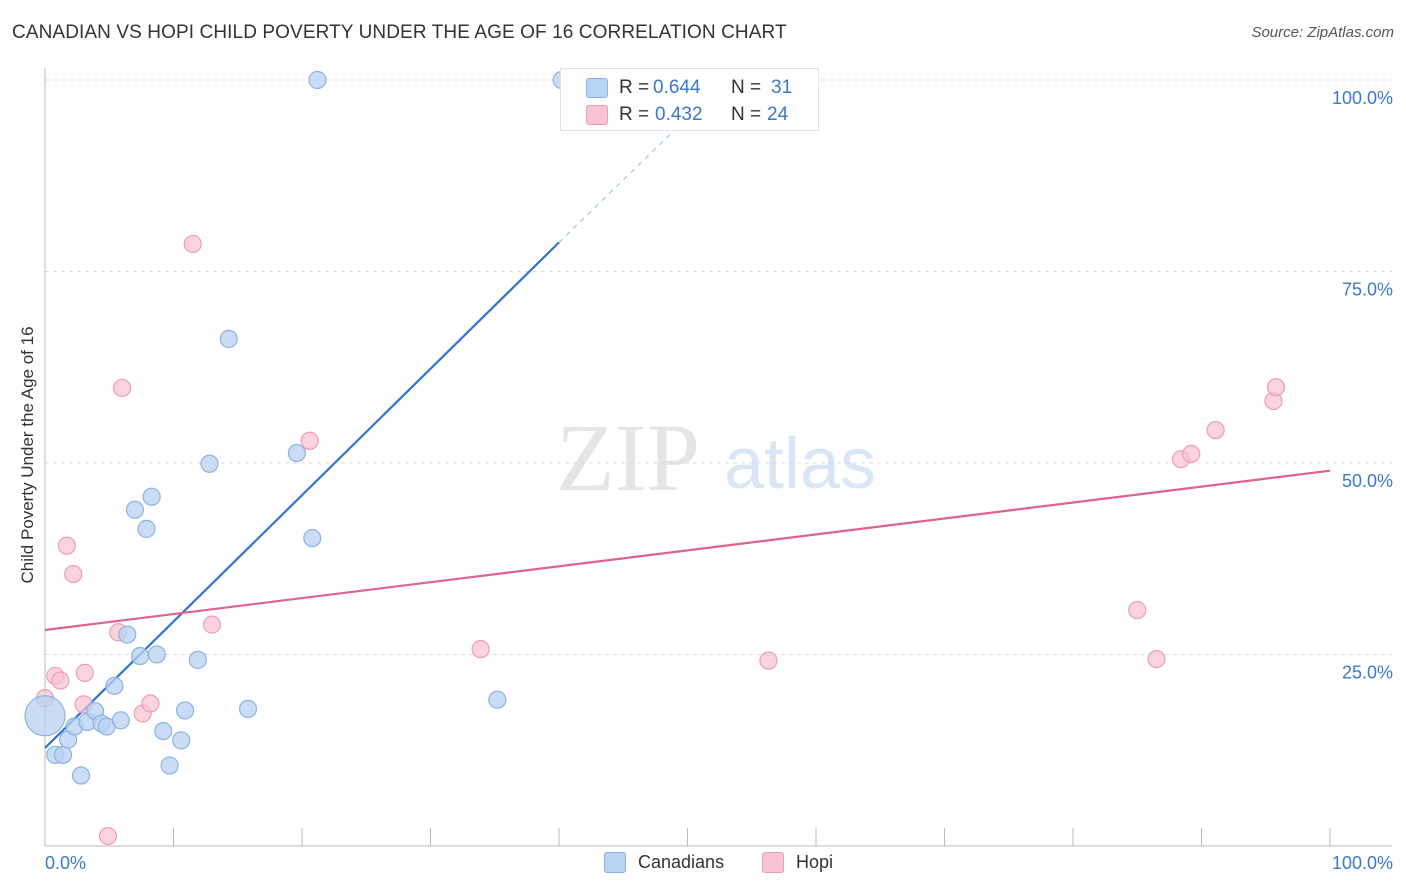  Describe the element at coordinates (628, 457) in the screenshot. I see `watermark-zip: ZIP` at that location.